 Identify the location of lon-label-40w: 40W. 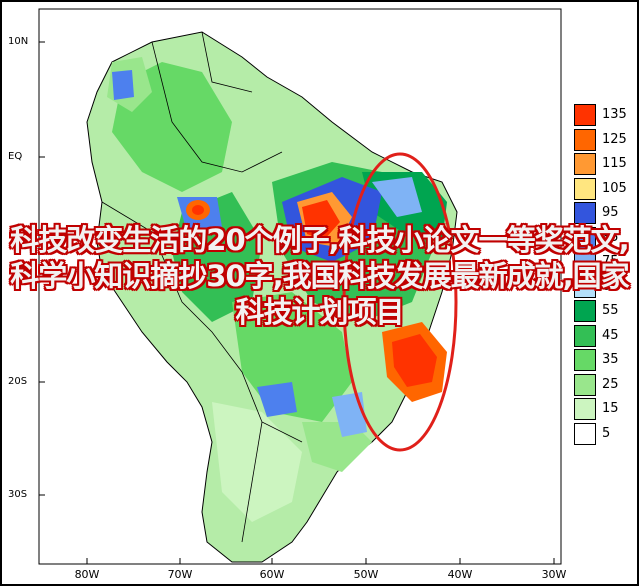
(460, 574).